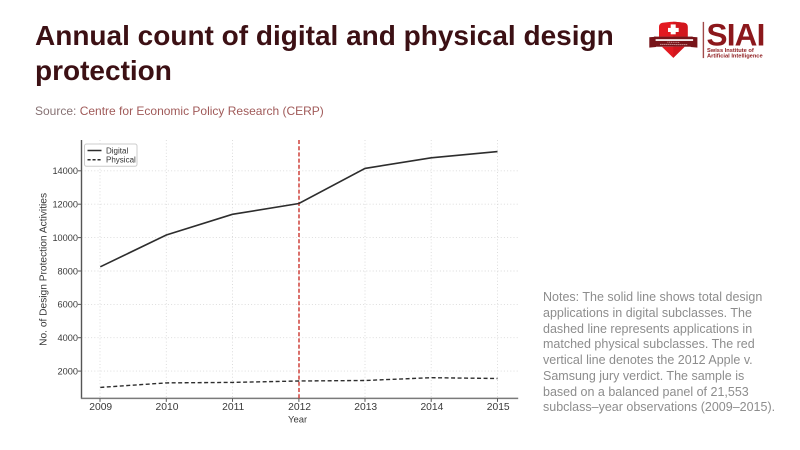 This screenshot has height=450, width=800. What do you see at coordinates (44, 269) in the screenshot?
I see `svg-text:No. of Design Protection Activ: No. of Design Protection Activities` at bounding box center [44, 269].